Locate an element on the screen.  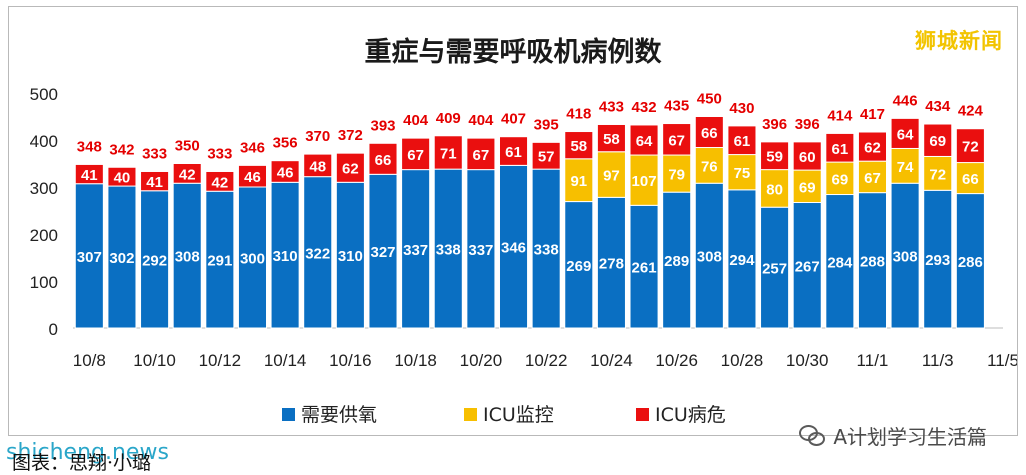
label-icu-critical: 71 is located at coordinates (448, 153).